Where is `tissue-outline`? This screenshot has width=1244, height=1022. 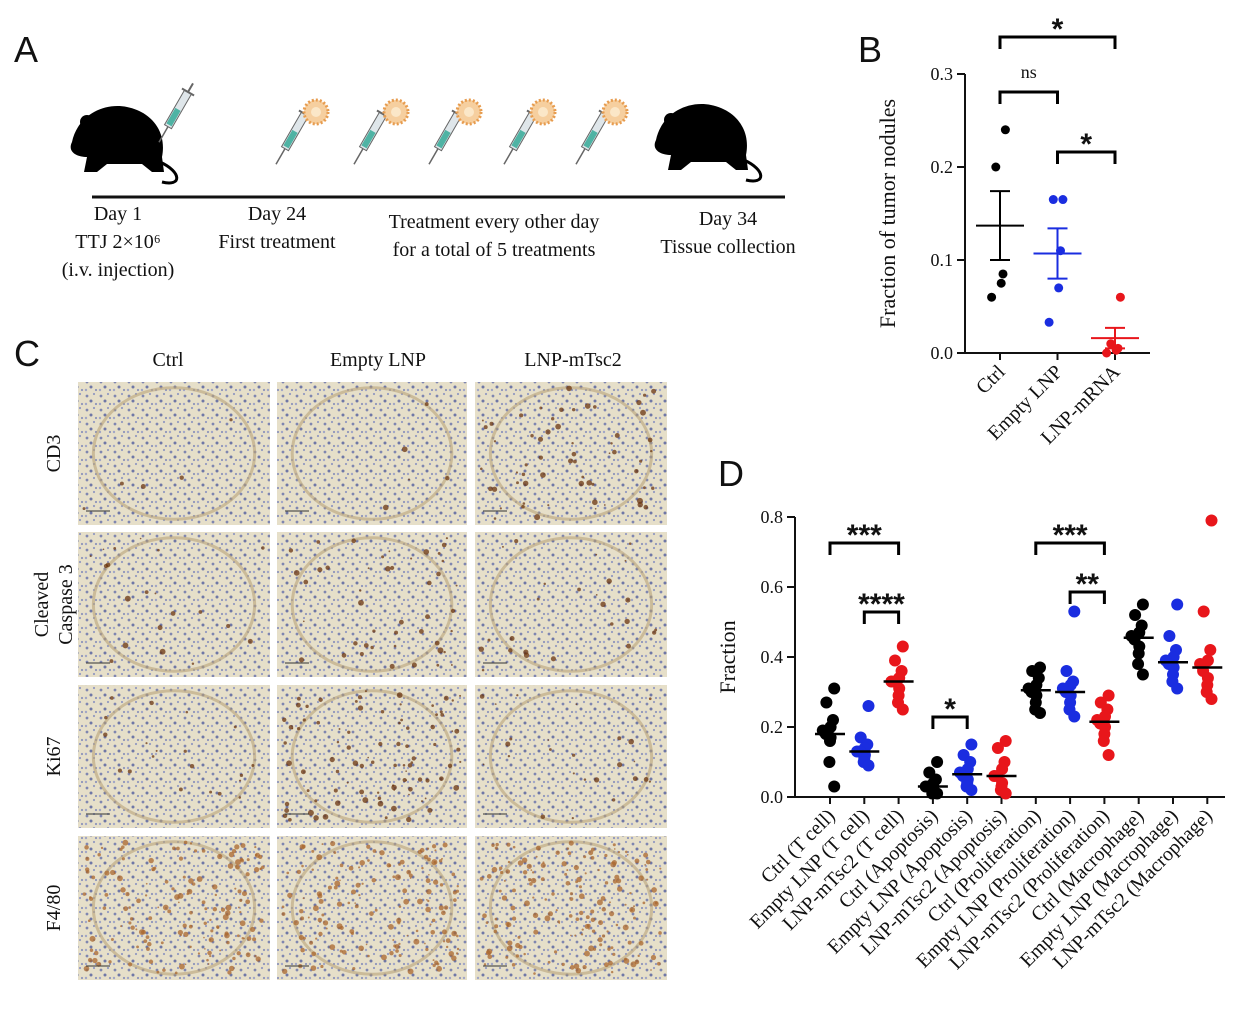 tissue-outline is located at coordinates (571, 756).